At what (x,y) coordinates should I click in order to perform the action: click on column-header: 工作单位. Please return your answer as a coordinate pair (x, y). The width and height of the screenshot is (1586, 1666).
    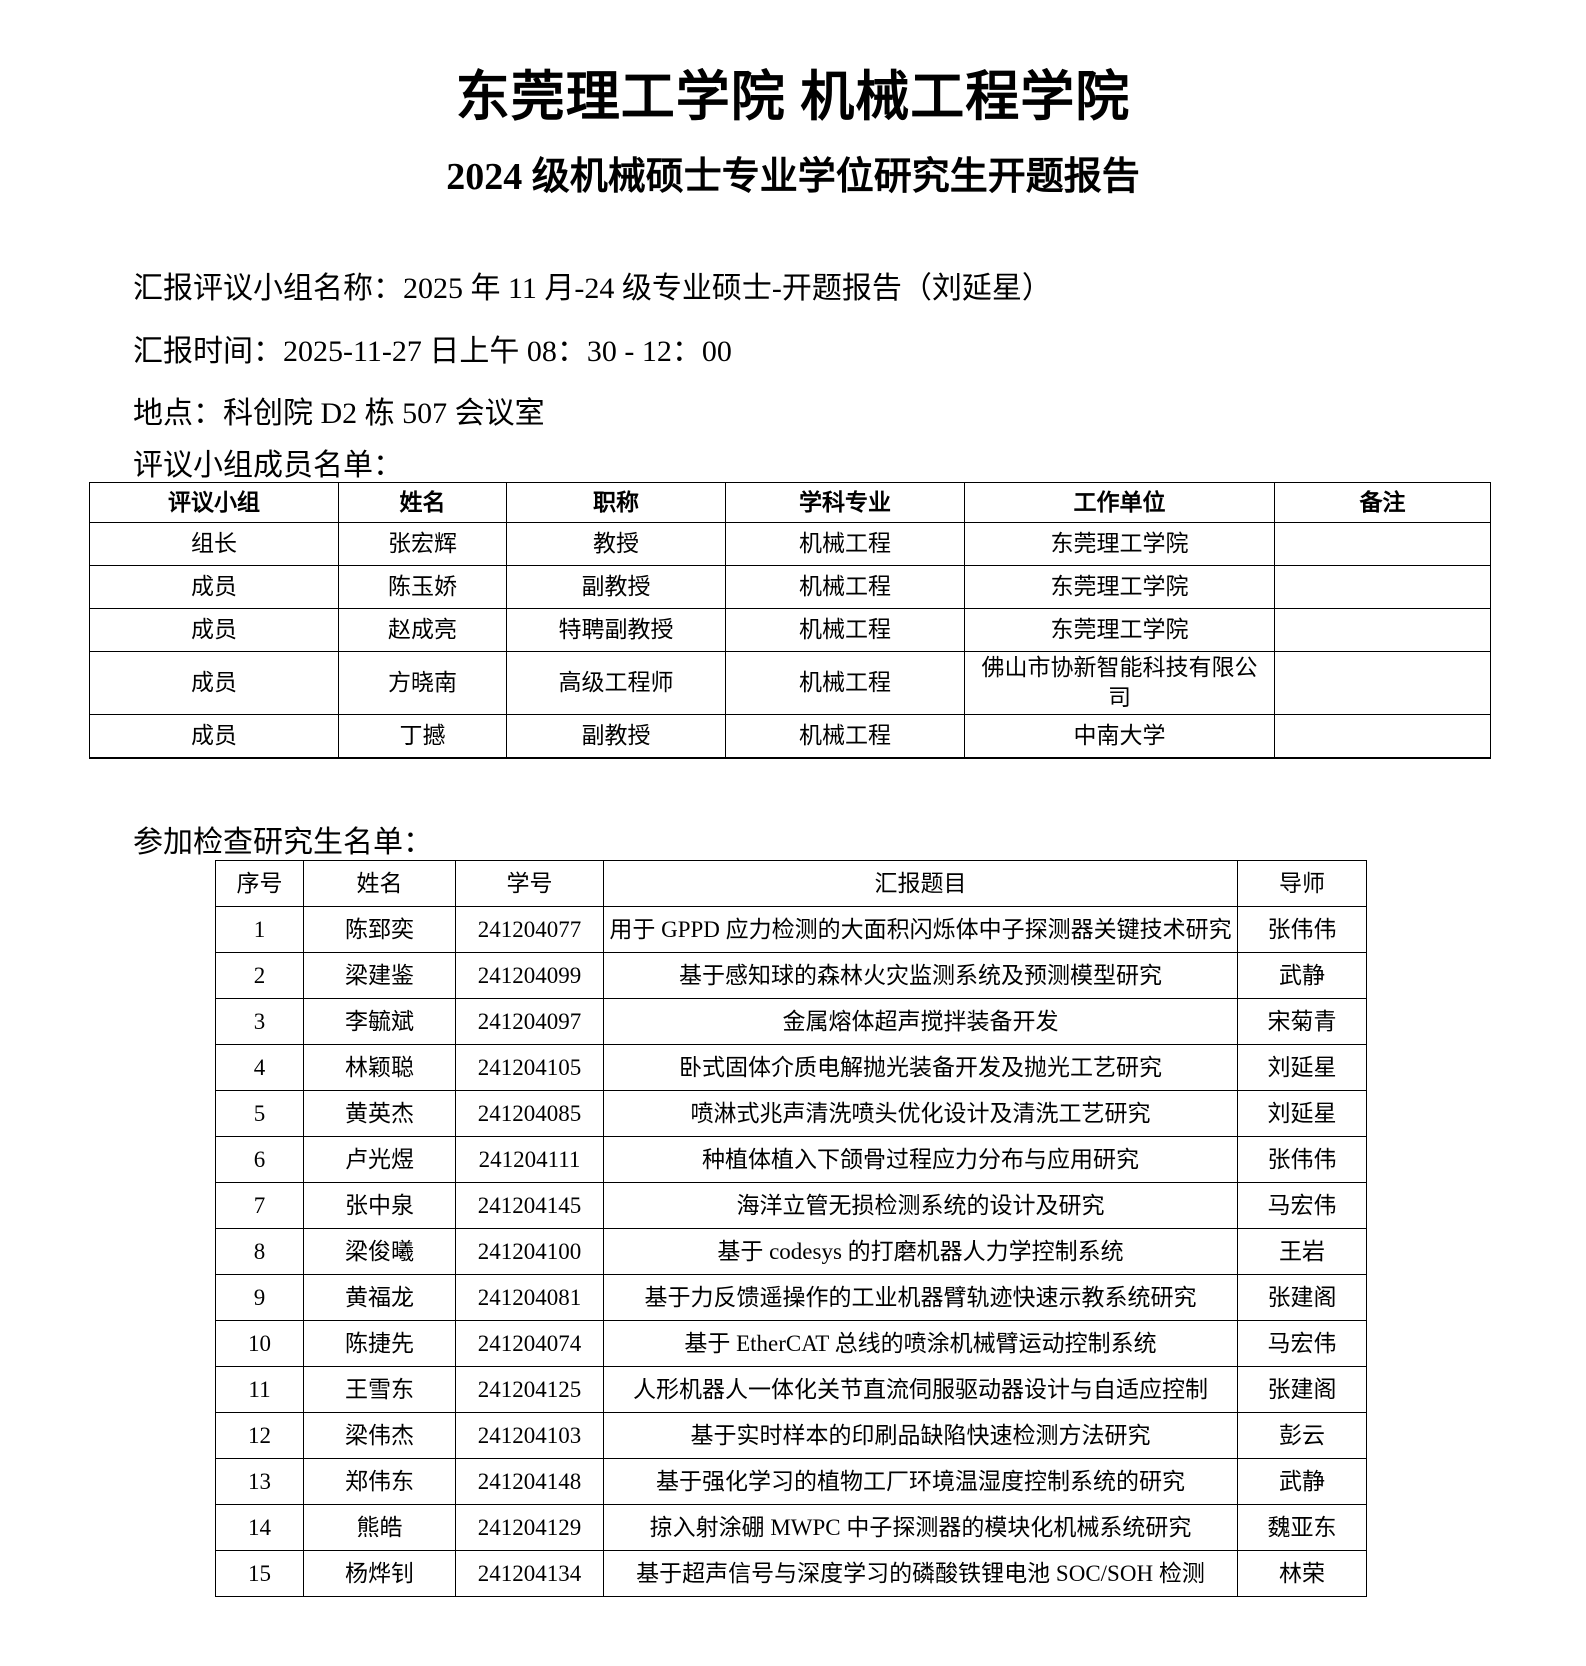
    Looking at the image, I should click on (1119, 502).